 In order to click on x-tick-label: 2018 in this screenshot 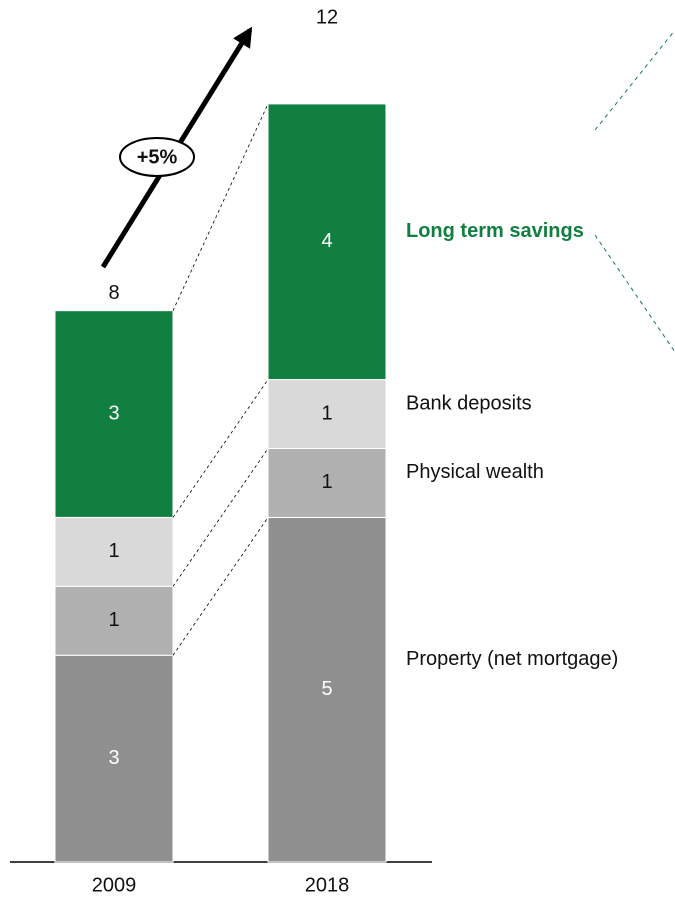, I will do `click(327, 885)`.